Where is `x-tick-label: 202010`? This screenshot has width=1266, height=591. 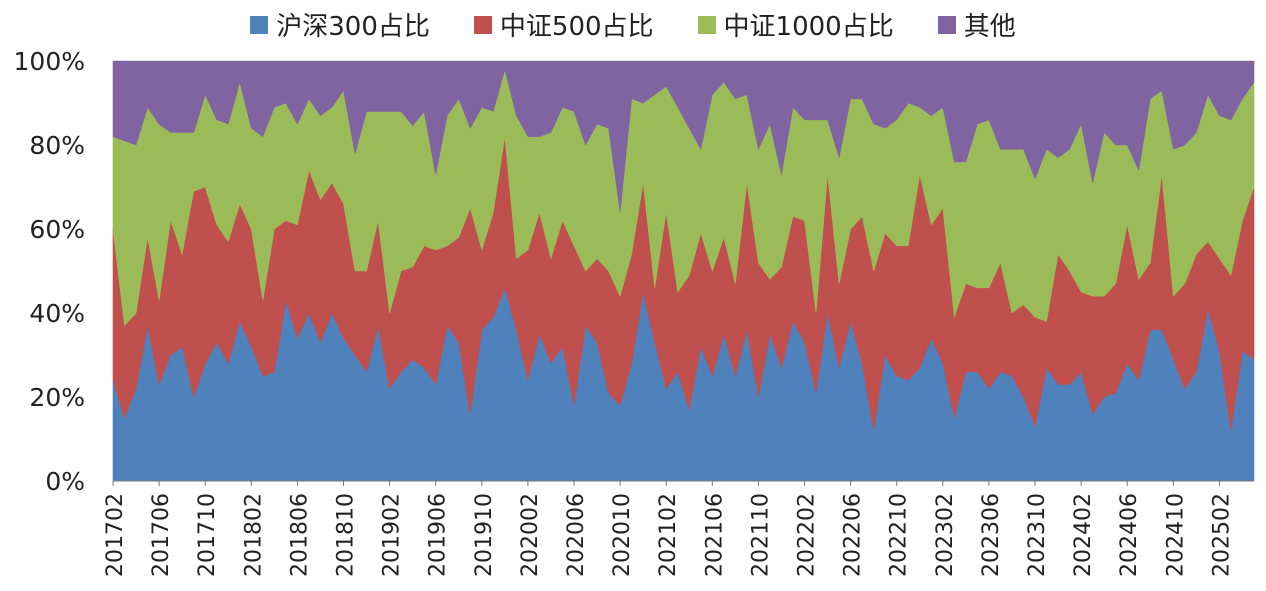 x-tick-label: 202010 is located at coordinates (622, 535).